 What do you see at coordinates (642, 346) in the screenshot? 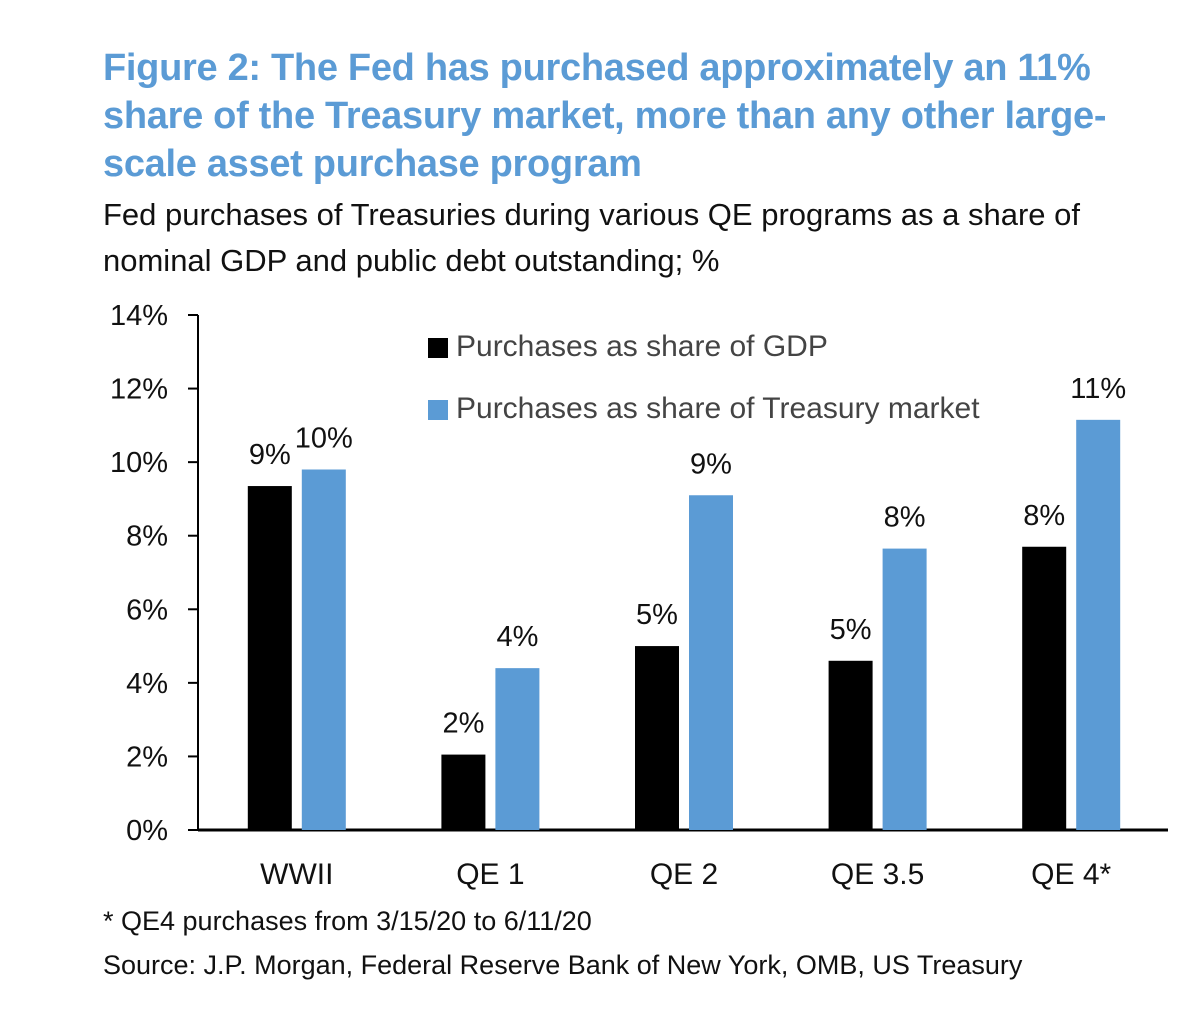
I see `legend-label: Purchases as share of GDP` at bounding box center [642, 346].